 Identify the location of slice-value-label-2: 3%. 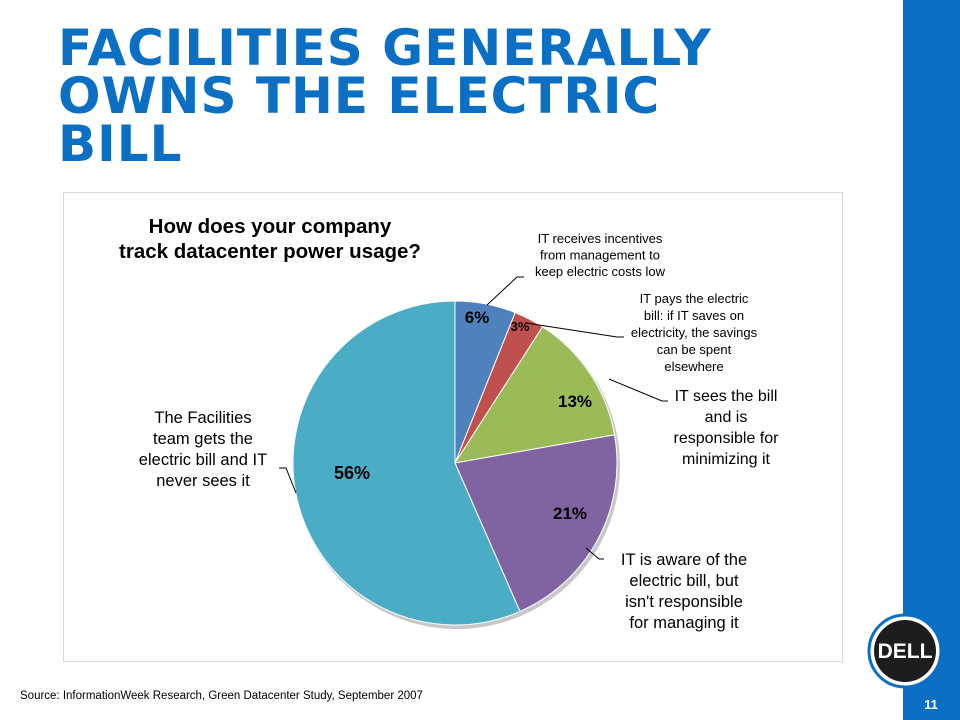
(520, 326).